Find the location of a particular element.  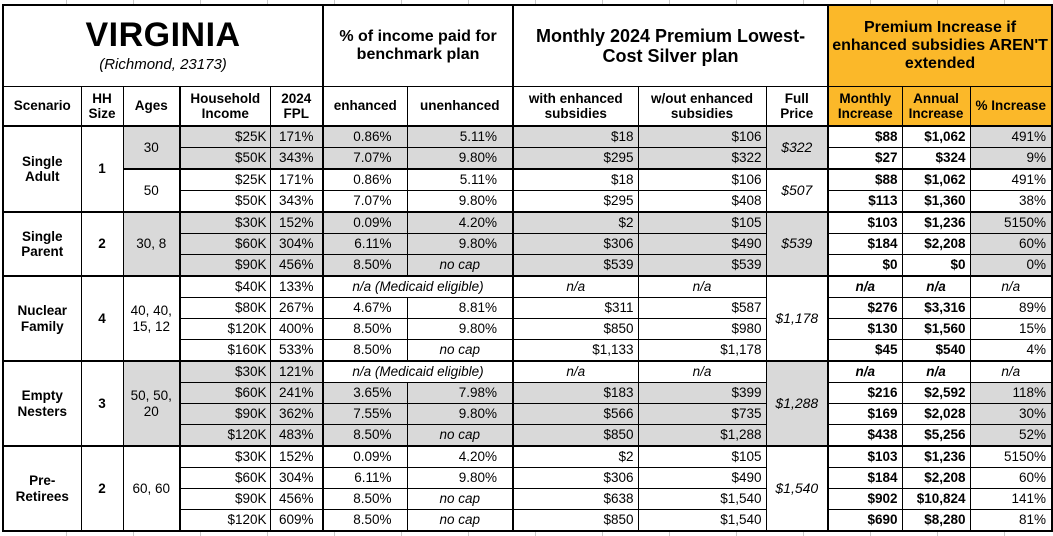

cell-with-enhanced-subsidies: $295 is located at coordinates (575, 201).